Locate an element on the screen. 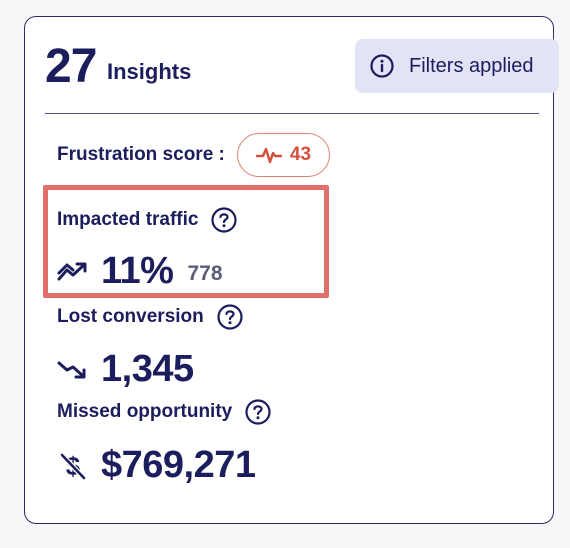  insights-label: Insights is located at coordinates (149, 71).